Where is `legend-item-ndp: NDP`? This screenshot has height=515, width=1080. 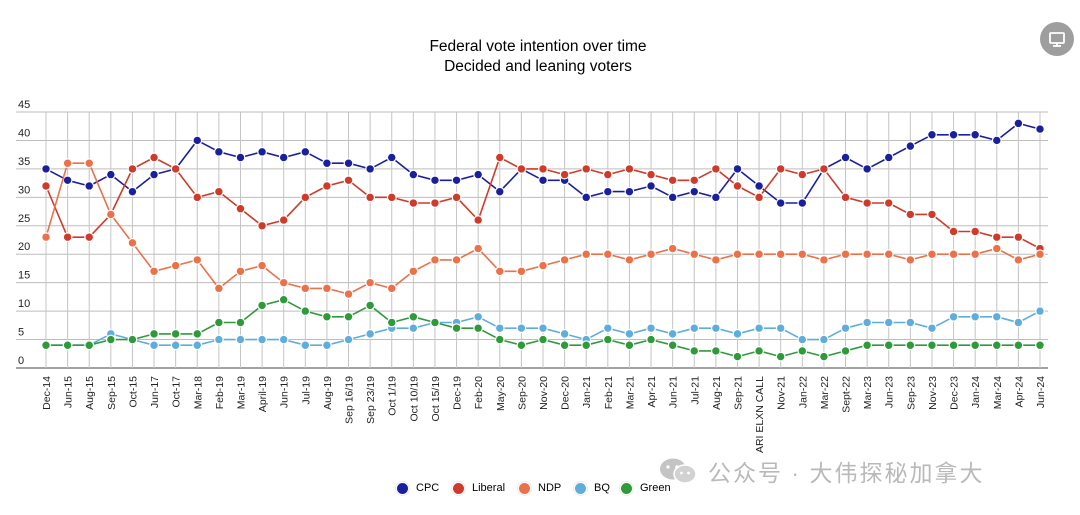 legend-item-ndp: NDP is located at coordinates (539, 488).